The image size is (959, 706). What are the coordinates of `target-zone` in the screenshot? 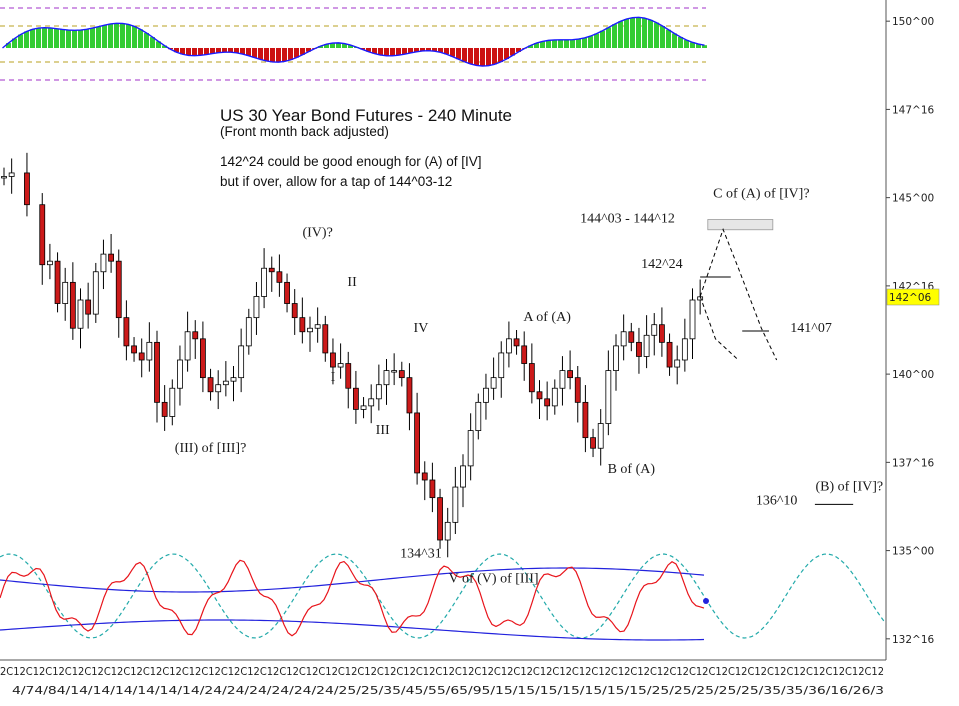 It's located at (740, 225).